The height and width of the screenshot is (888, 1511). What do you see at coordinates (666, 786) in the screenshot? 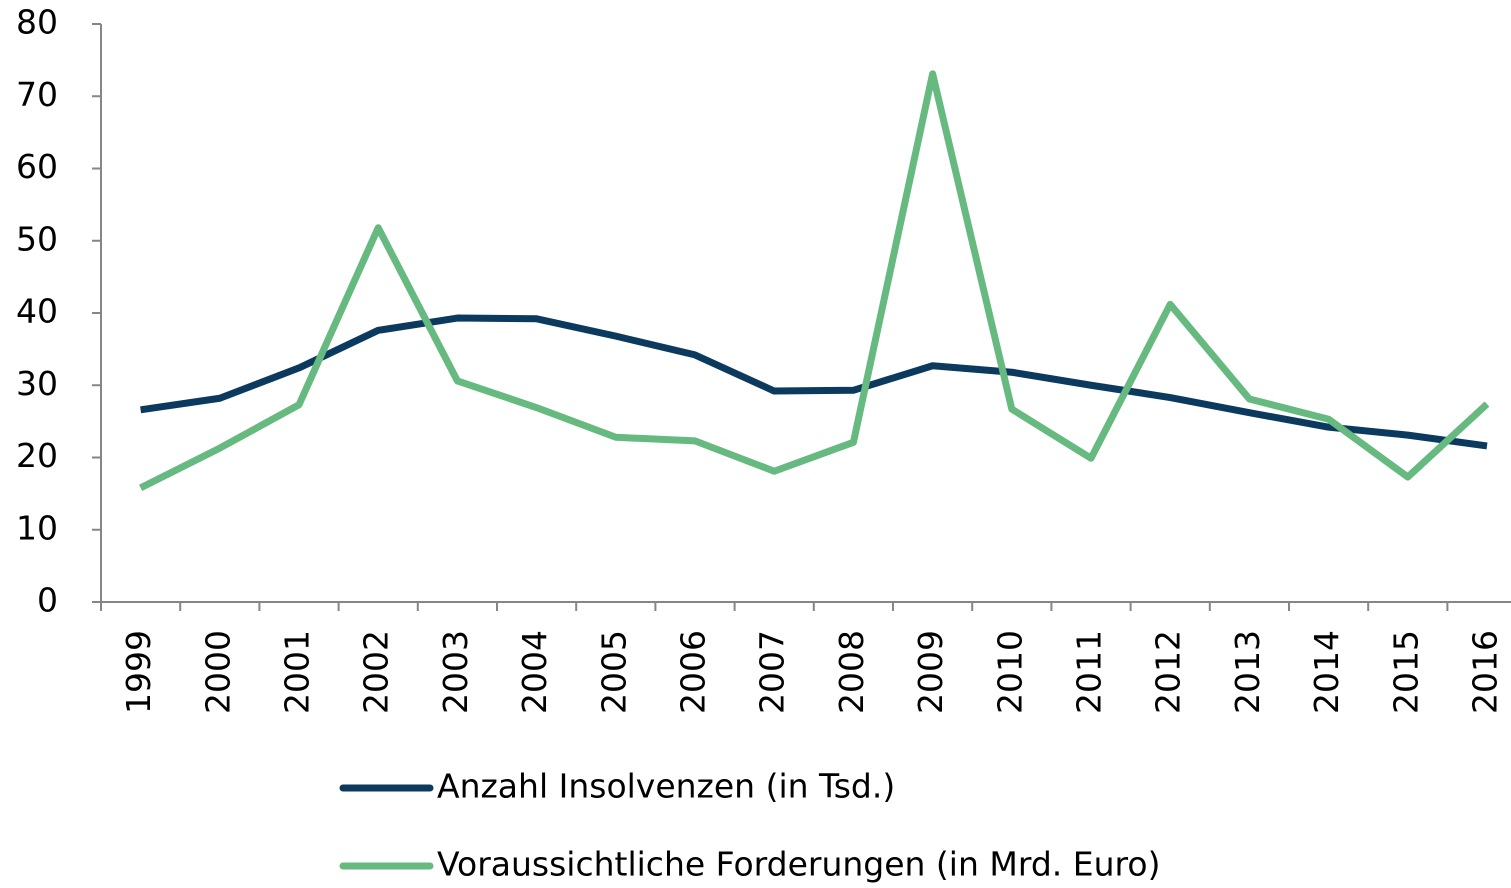
I see `legend-label: Anzahl Insolvenzen (in Tsd.)` at bounding box center [666, 786].